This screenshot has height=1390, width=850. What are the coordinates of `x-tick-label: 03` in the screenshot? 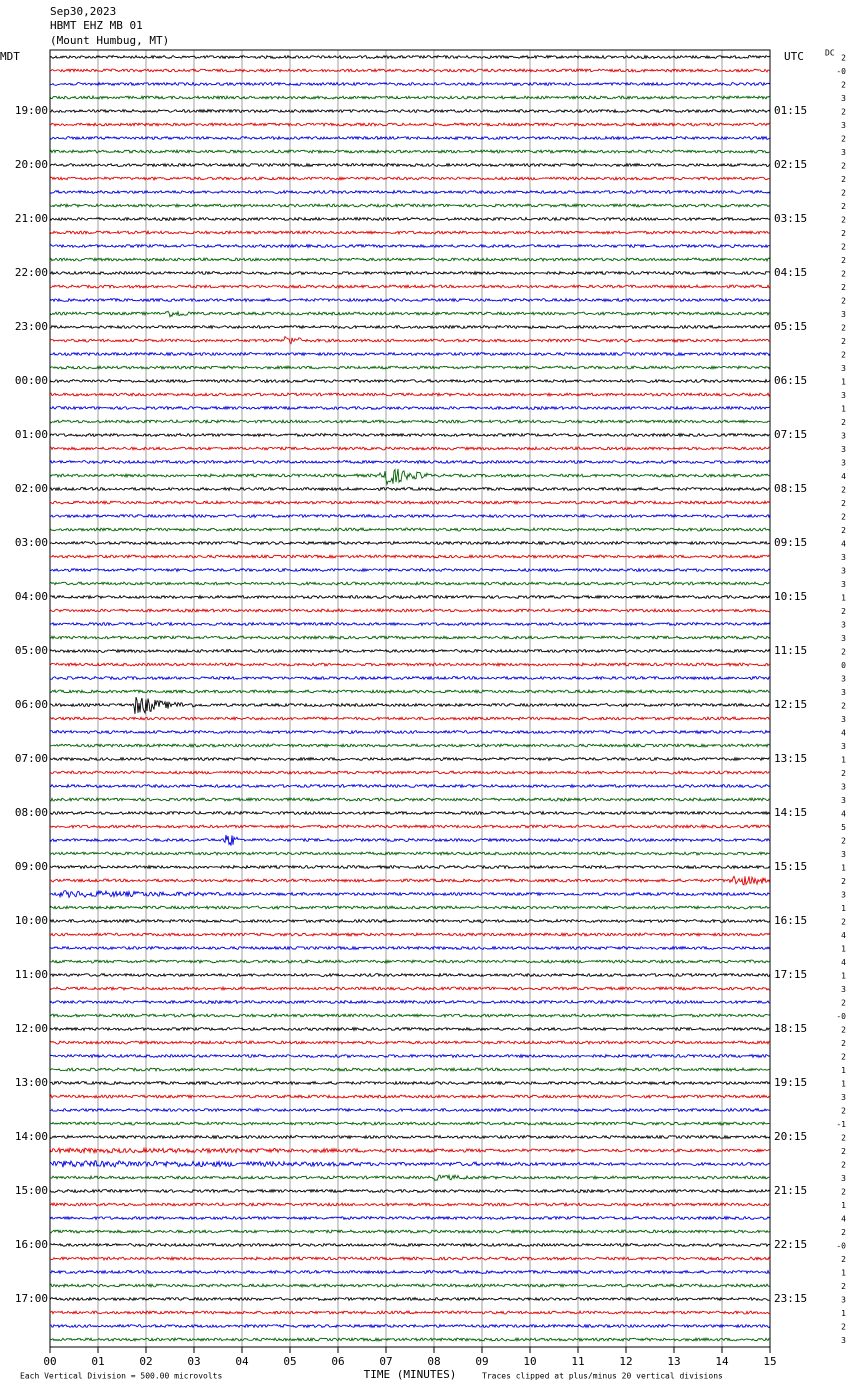 It's located at (193, 1361).